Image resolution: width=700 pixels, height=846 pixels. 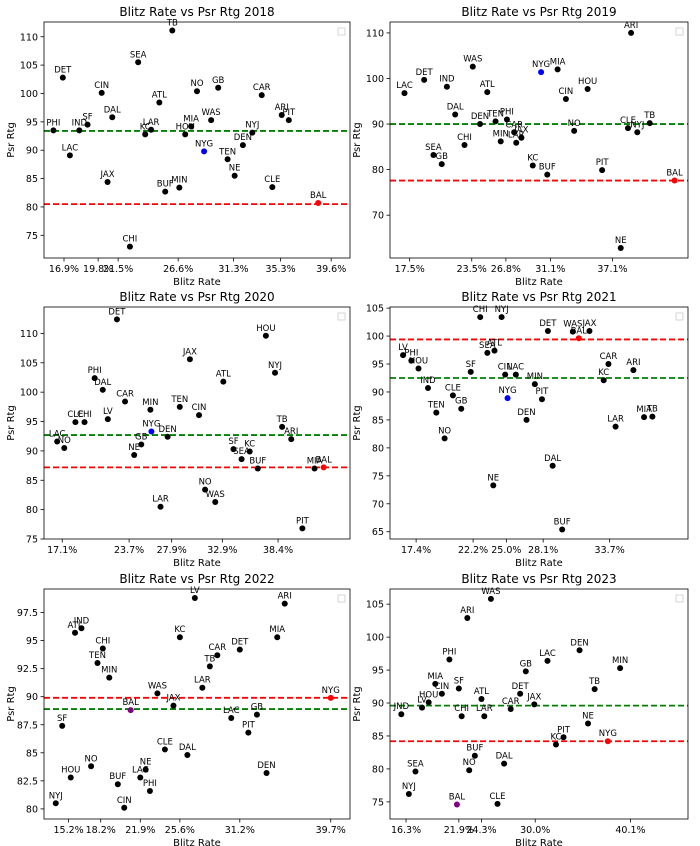 What do you see at coordinates (422, 707) in the screenshot?
I see `data-point-lv` at bounding box center [422, 707].